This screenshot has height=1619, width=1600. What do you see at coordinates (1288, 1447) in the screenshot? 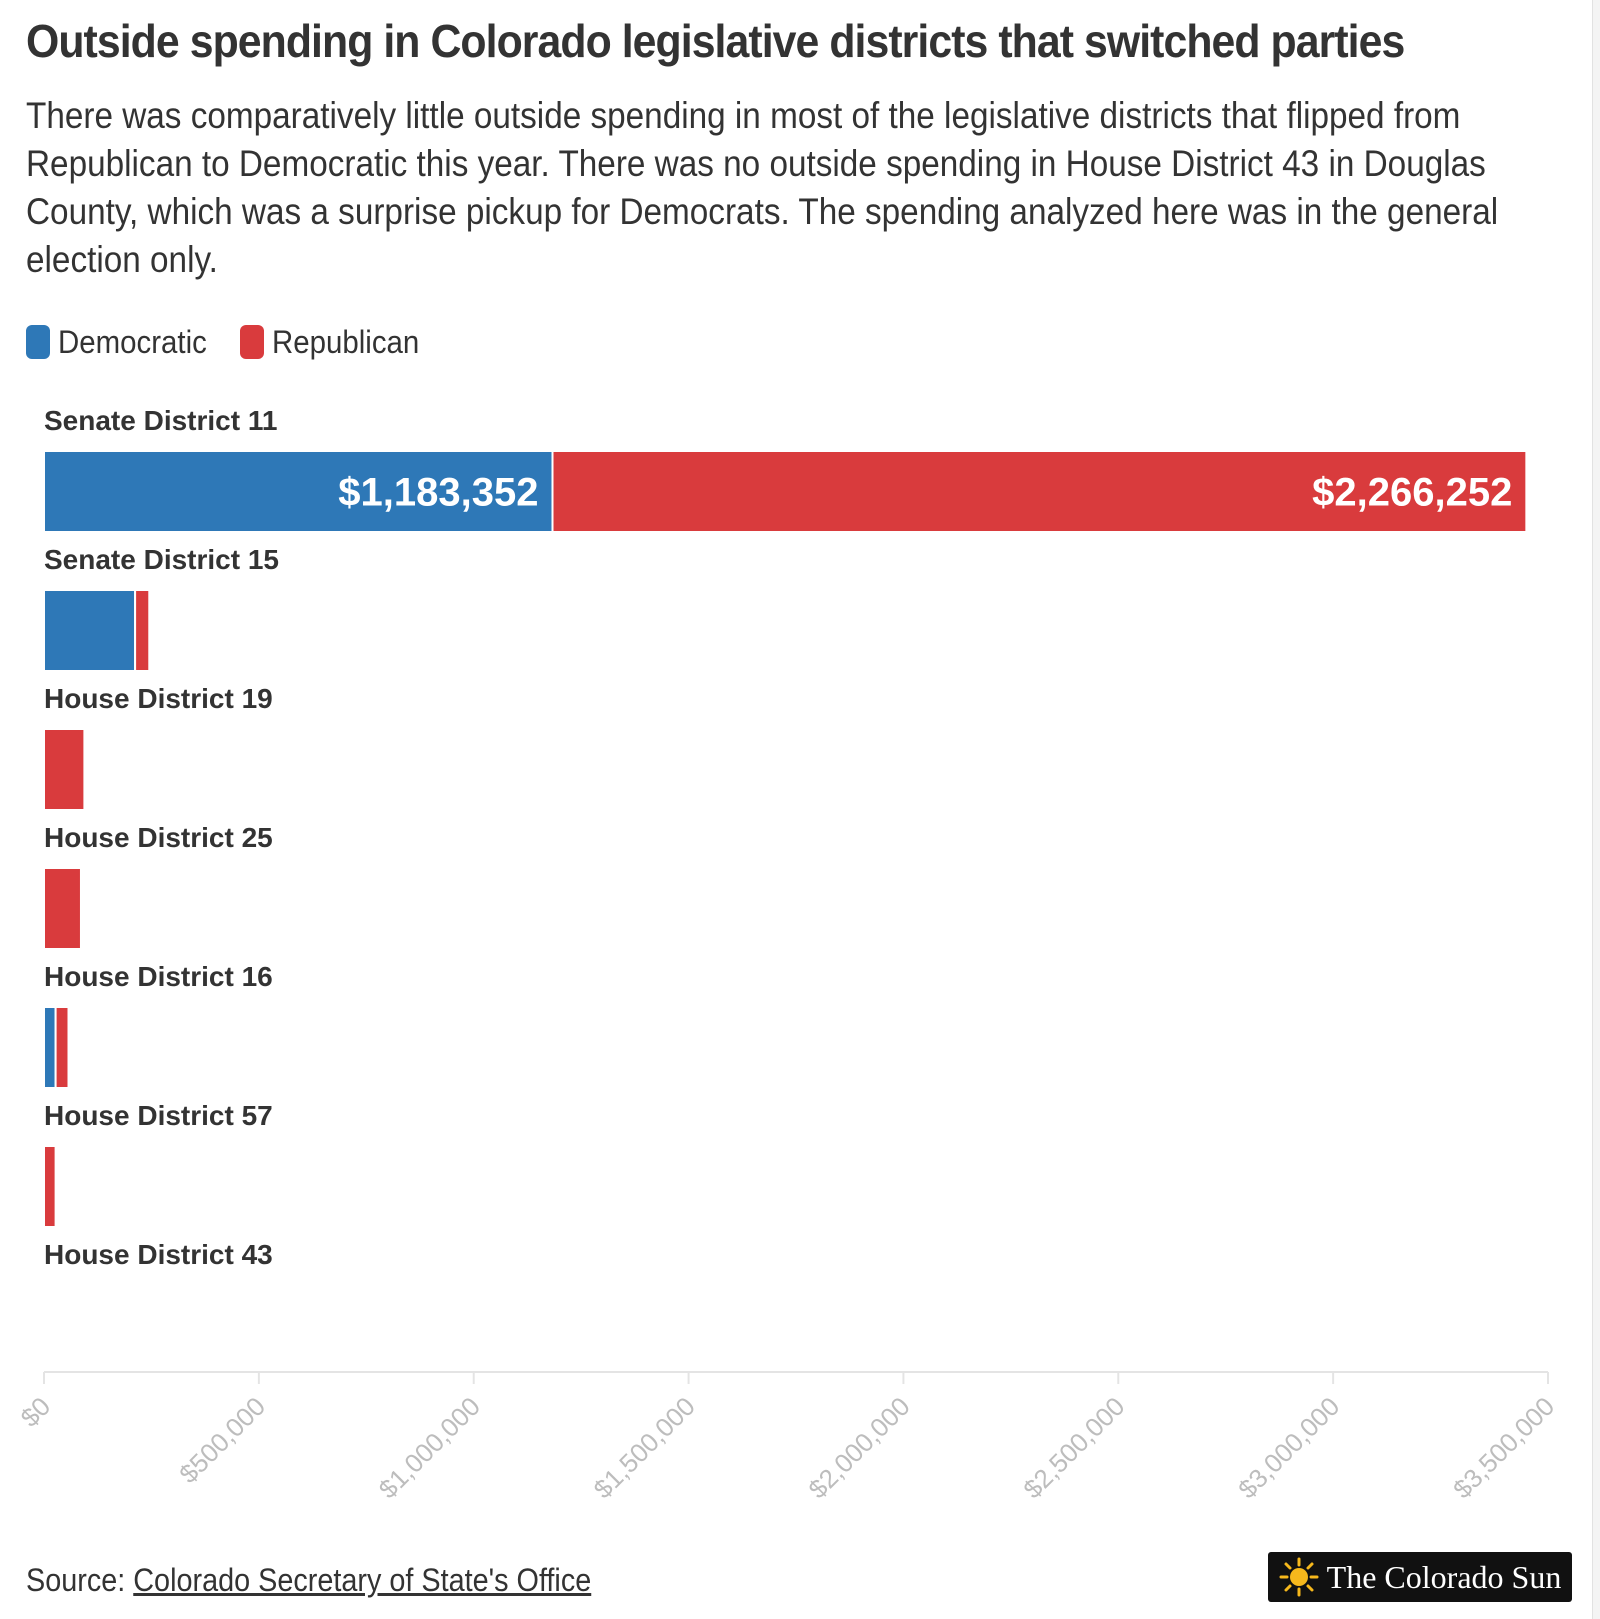
I see `x-tick-label: $3,000,000` at bounding box center [1288, 1447].